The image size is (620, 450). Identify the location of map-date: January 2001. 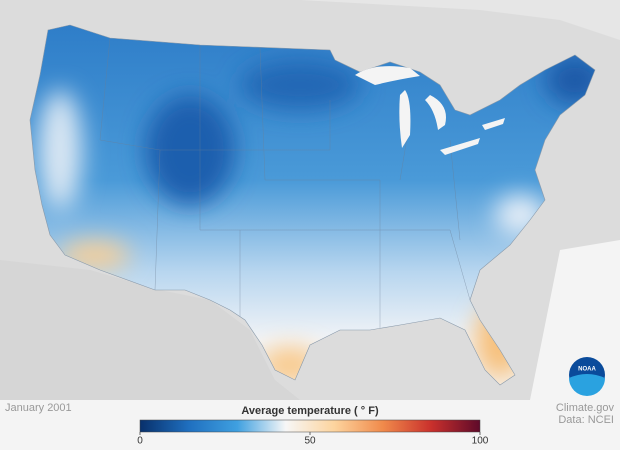
(38, 408).